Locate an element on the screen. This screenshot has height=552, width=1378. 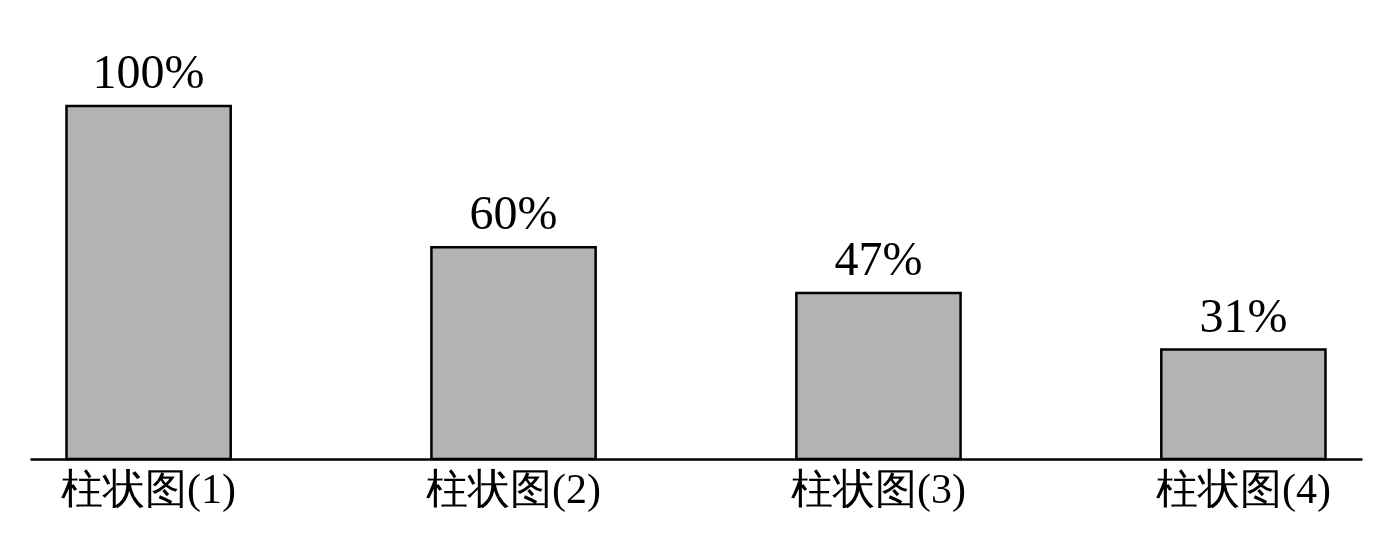
data-label: 31% is located at coordinates (1243, 315).